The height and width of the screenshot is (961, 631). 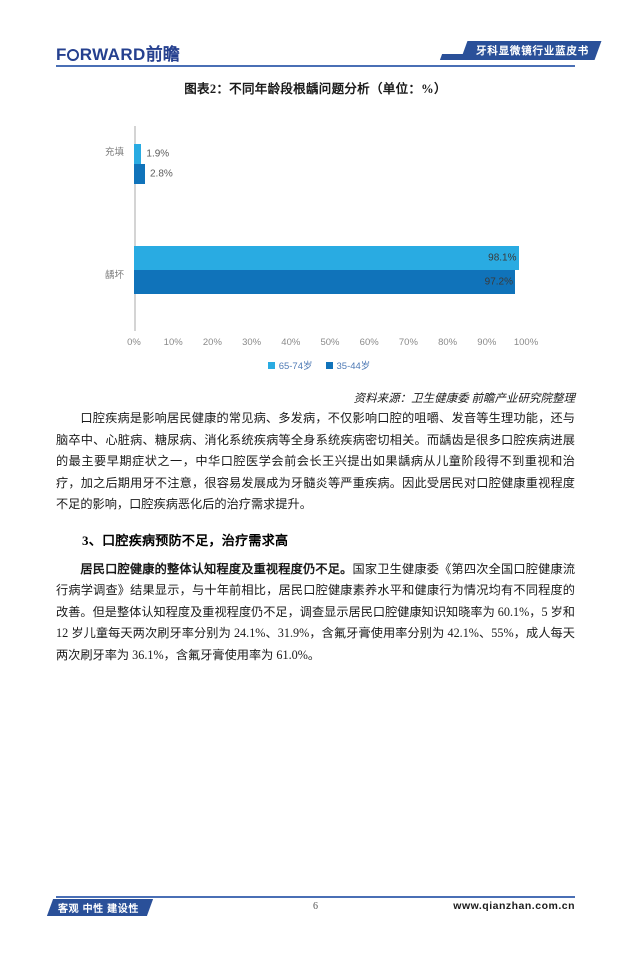 What do you see at coordinates (114, 152) in the screenshot?
I see `chart-category-label: 充填` at bounding box center [114, 152].